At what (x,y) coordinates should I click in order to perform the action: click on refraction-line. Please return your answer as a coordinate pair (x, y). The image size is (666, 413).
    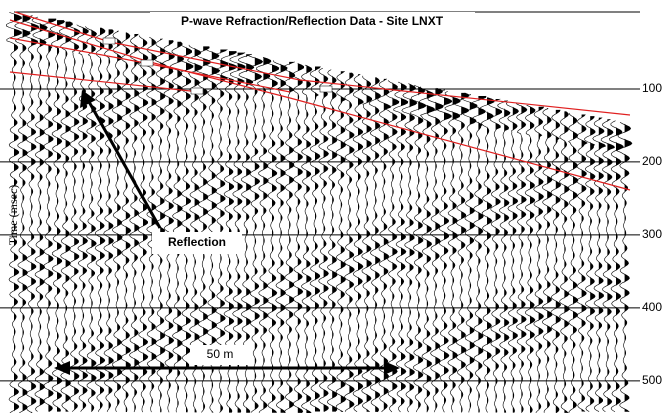
    Looking at the image, I should click on (105, 82).